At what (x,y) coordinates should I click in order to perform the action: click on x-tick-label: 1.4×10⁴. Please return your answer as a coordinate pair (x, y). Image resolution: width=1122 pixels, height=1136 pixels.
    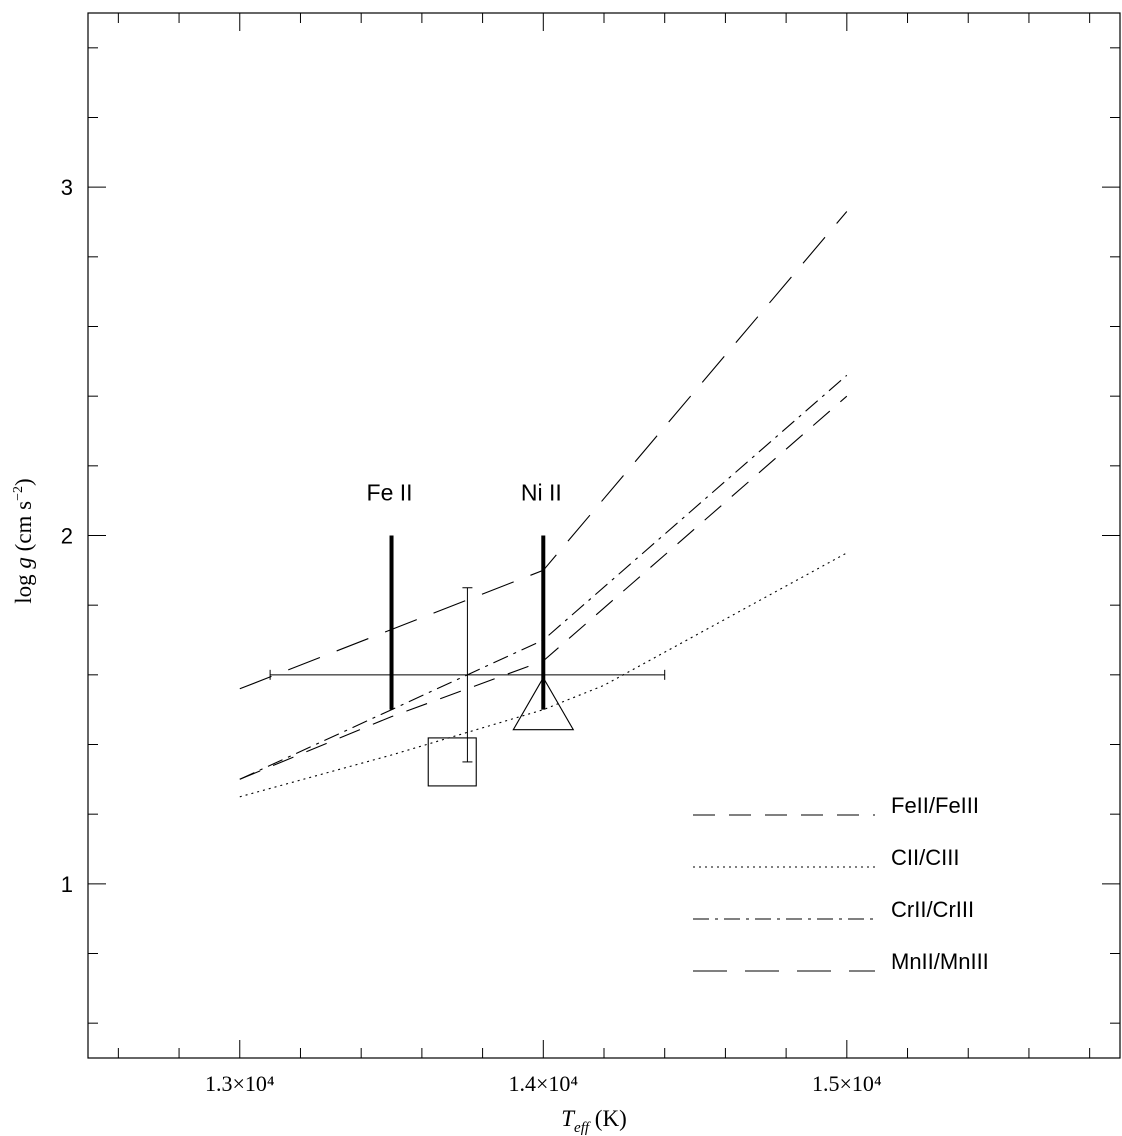
    Looking at the image, I should click on (543, 1083).